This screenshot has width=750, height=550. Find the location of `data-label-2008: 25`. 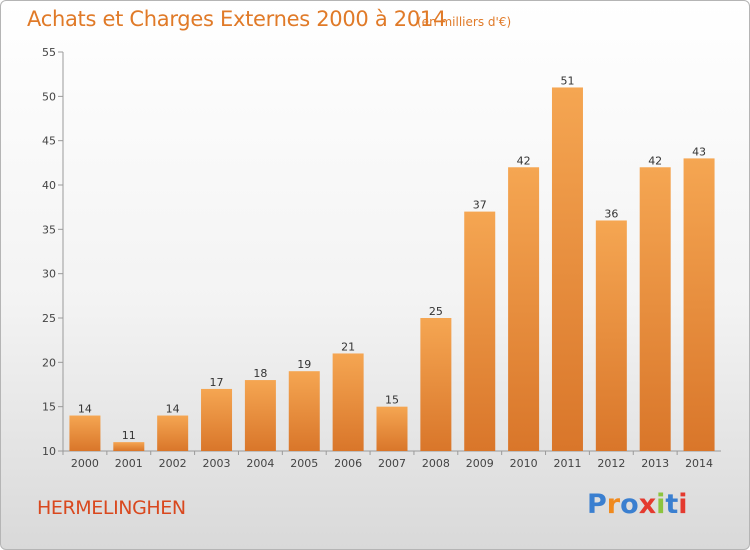

data-label-2008: 25 is located at coordinates (436, 311).